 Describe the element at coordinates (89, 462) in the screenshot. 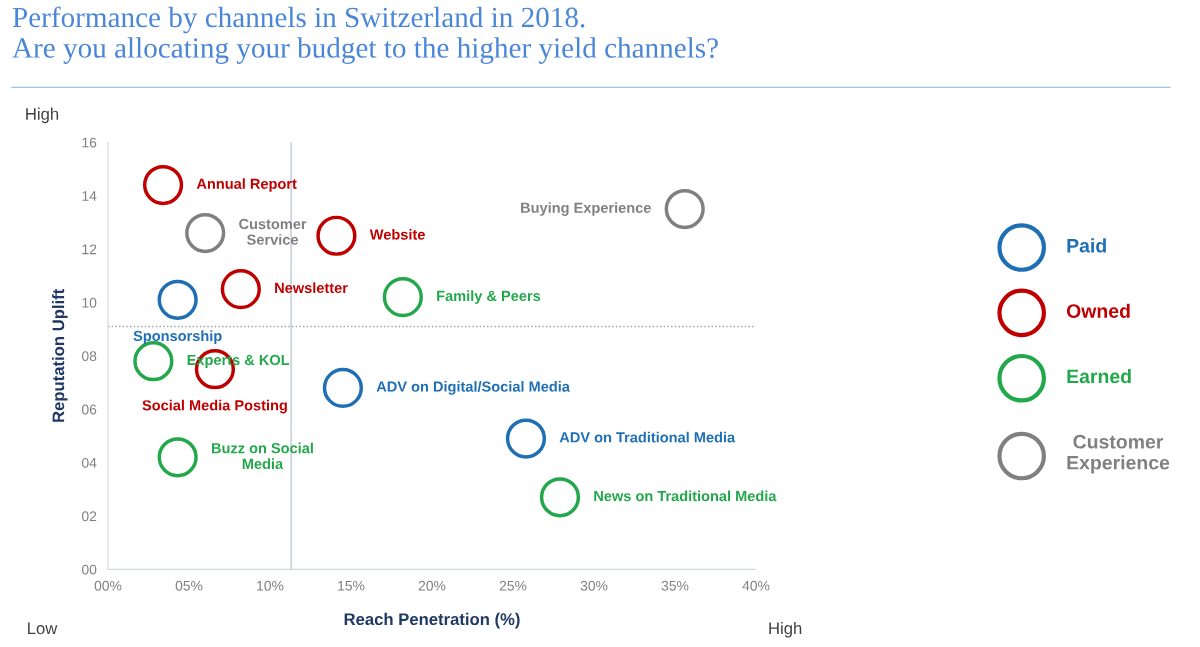

I see `y-tick-label: 04` at that location.